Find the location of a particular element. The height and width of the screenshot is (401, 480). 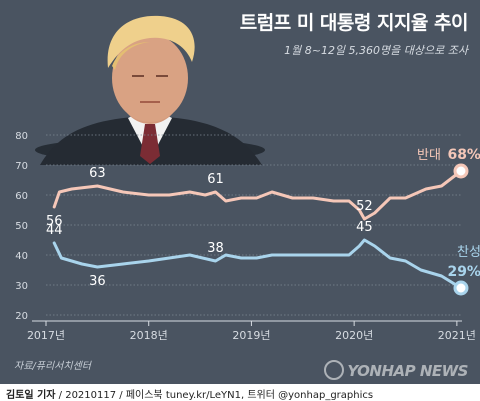

y-tick-labels: 20 30 40 50 60 70 80 is located at coordinates (21, 226).